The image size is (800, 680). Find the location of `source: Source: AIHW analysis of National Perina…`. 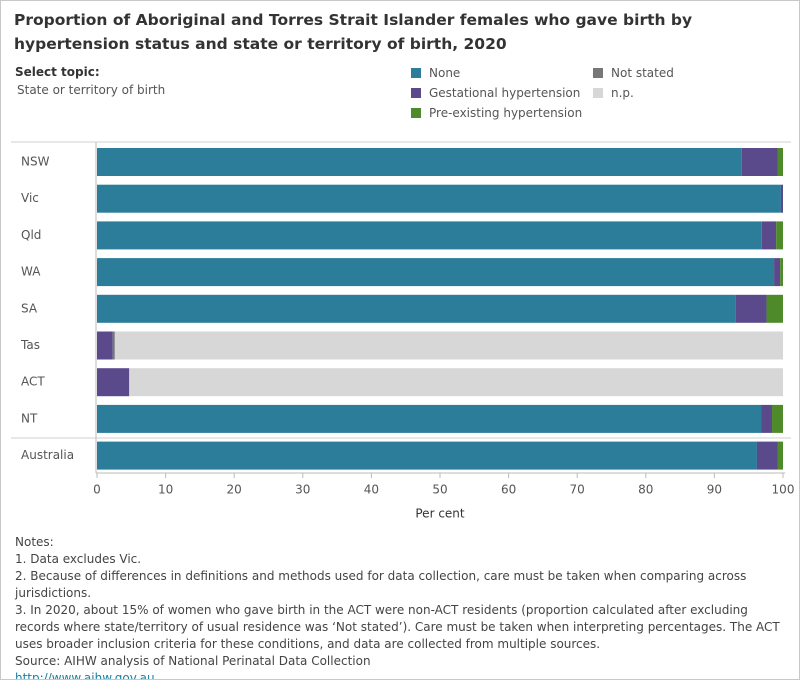

source: Source: AIHW analysis of National Perina… is located at coordinates (193, 661).